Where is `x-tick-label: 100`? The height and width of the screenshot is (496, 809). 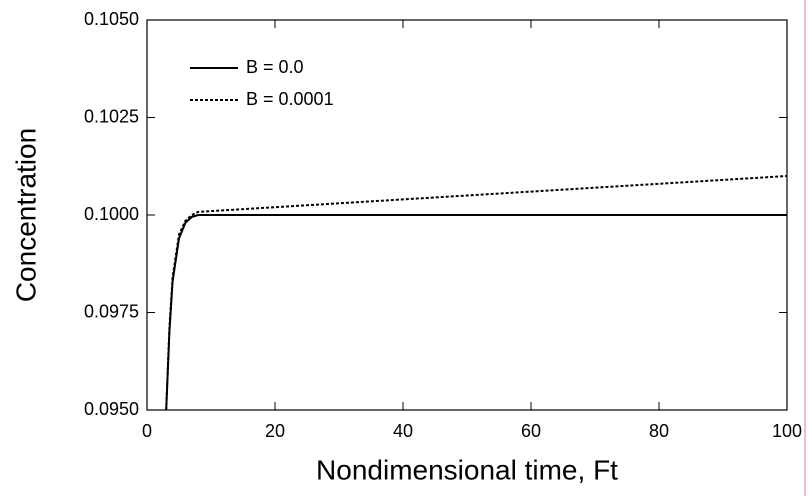
x-tick-label: 100 is located at coordinates (787, 431).